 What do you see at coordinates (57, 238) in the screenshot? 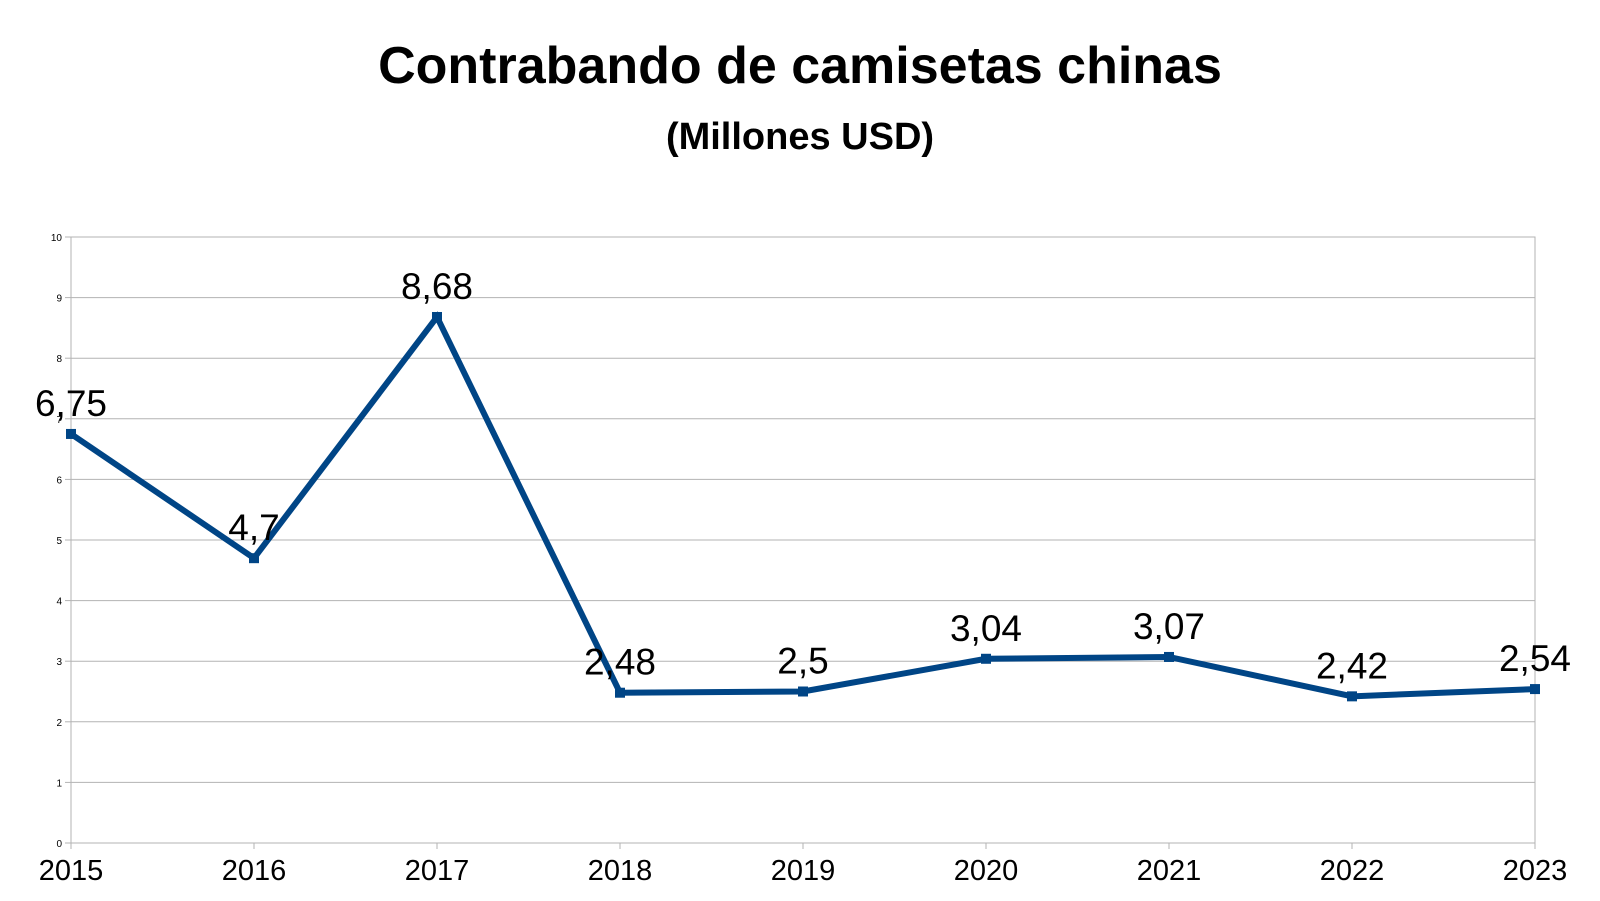
I see `ytick-label: 10` at bounding box center [57, 238].